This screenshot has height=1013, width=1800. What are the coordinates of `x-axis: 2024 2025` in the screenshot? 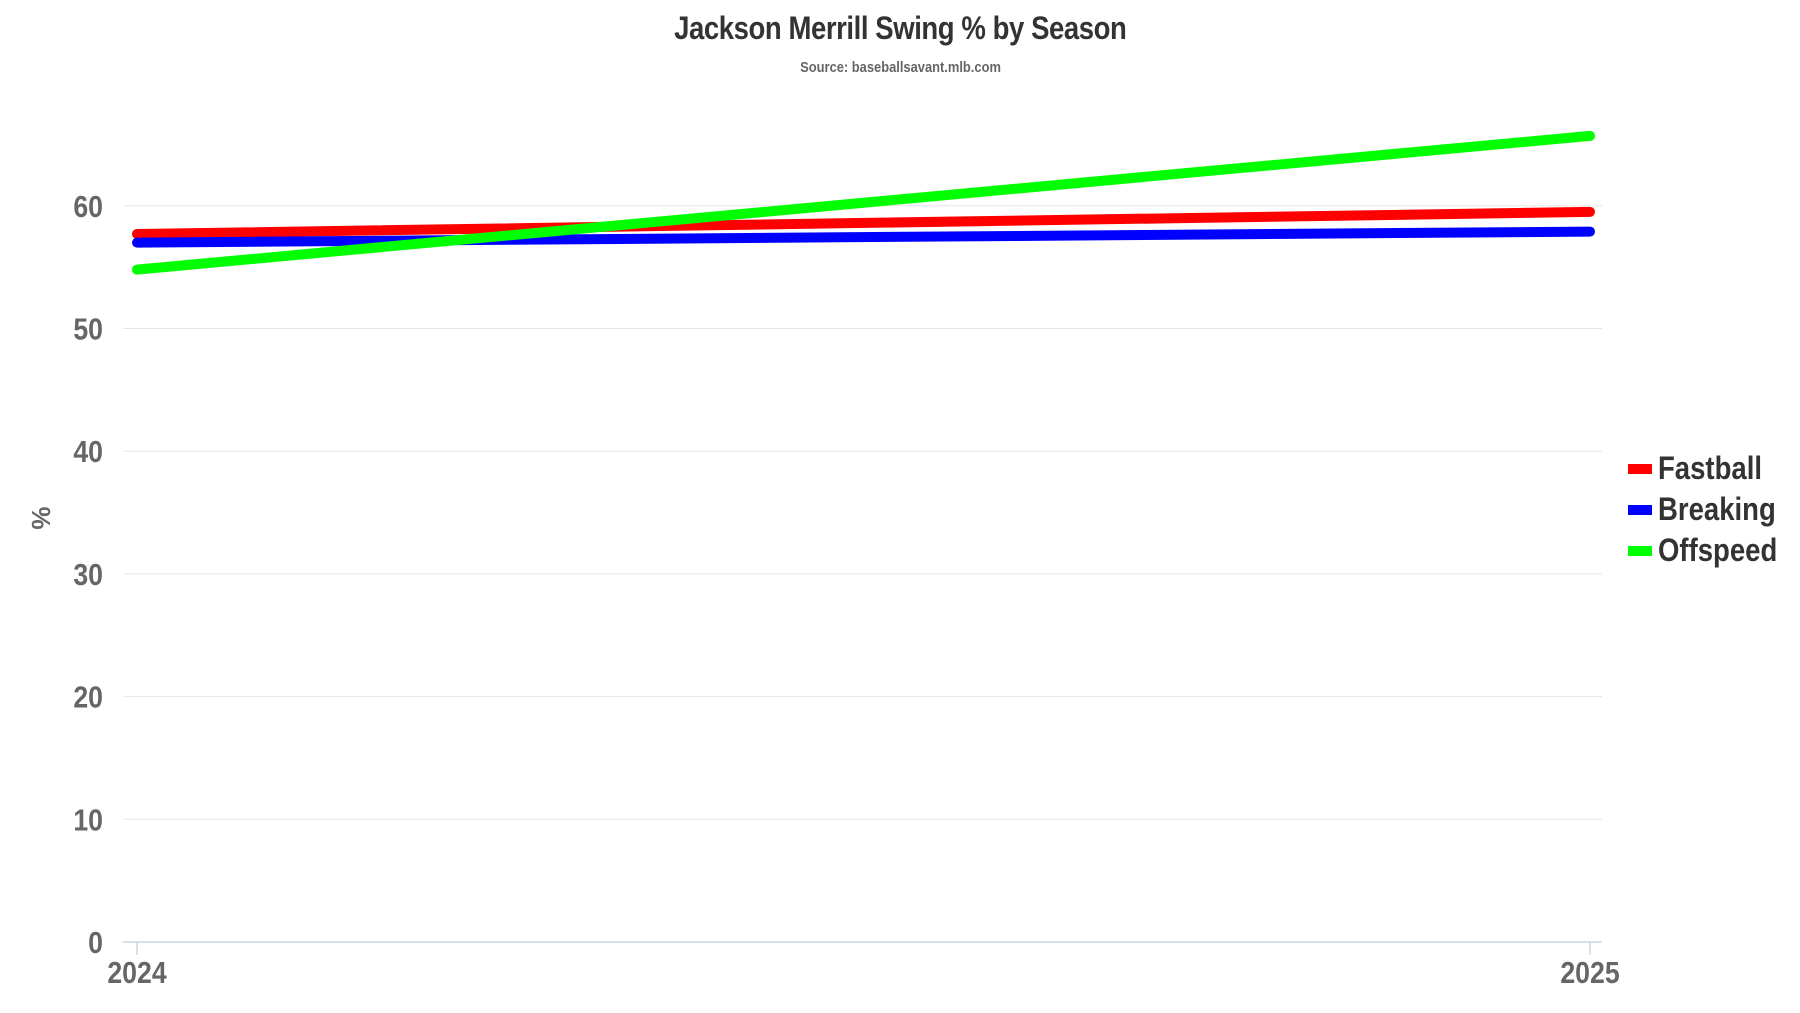 It's located at (863, 966).